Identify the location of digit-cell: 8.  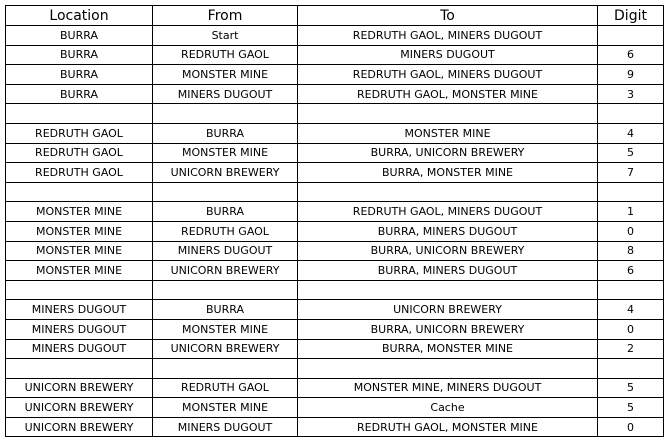
(630, 251).